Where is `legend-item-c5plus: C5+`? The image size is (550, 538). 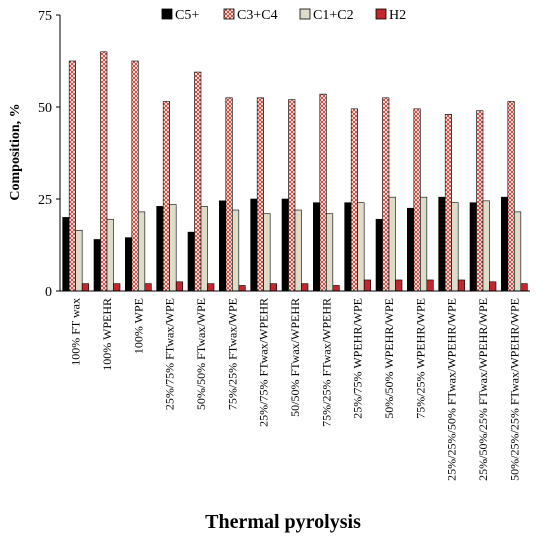
legend-item-c5plus: C5+ is located at coordinates (180, 15).